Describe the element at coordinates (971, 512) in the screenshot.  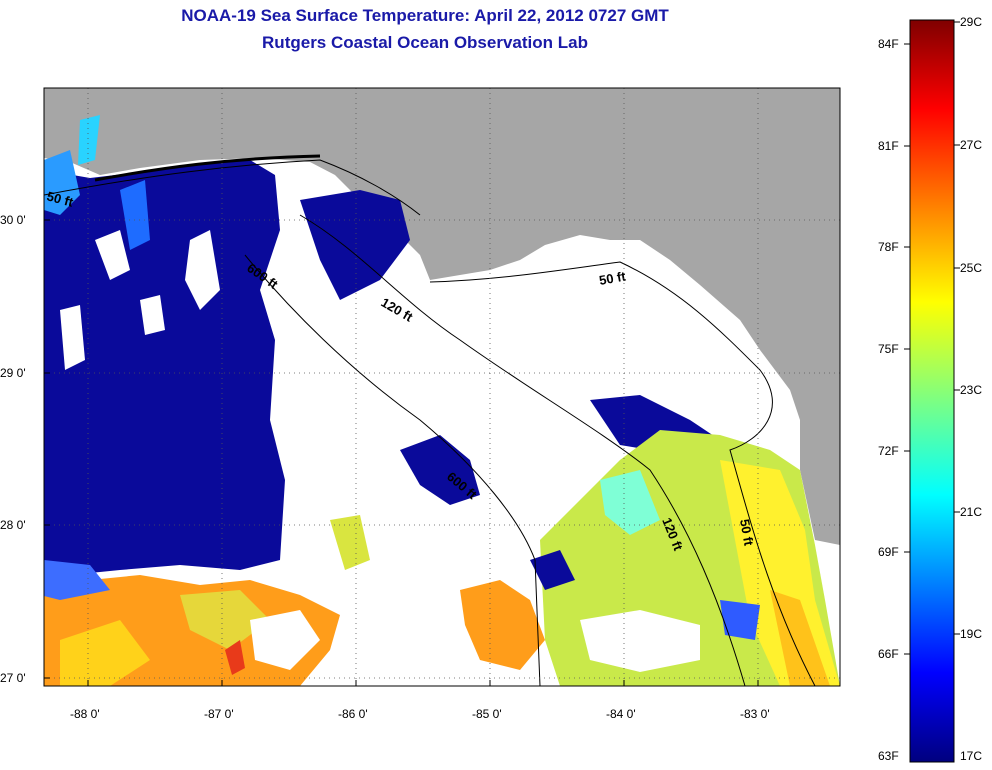
I see `colorbar-c-label: 21C` at that location.